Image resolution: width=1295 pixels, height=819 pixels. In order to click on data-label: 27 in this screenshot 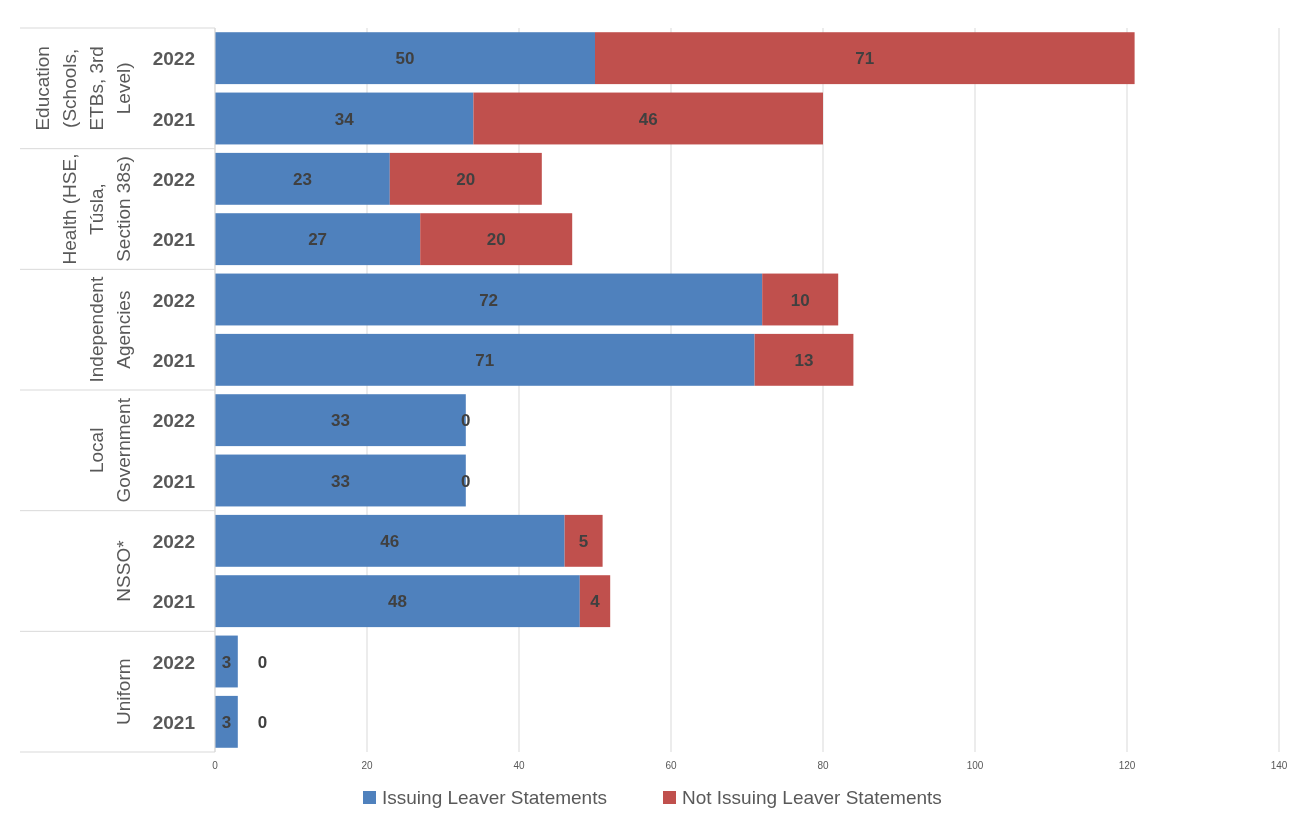, I will do `click(318, 240)`.